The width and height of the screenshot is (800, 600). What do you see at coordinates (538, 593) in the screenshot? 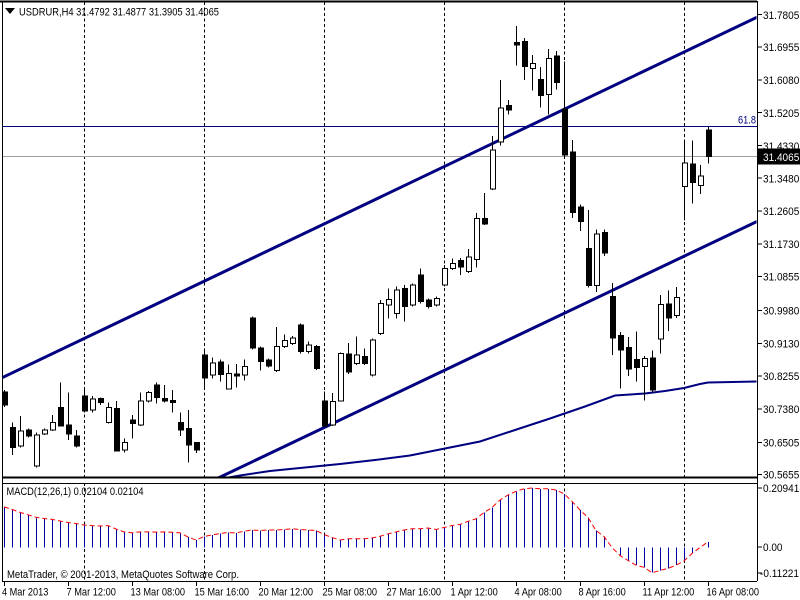
I see `svg-text: 4 Apr 08:00` at bounding box center [538, 593].